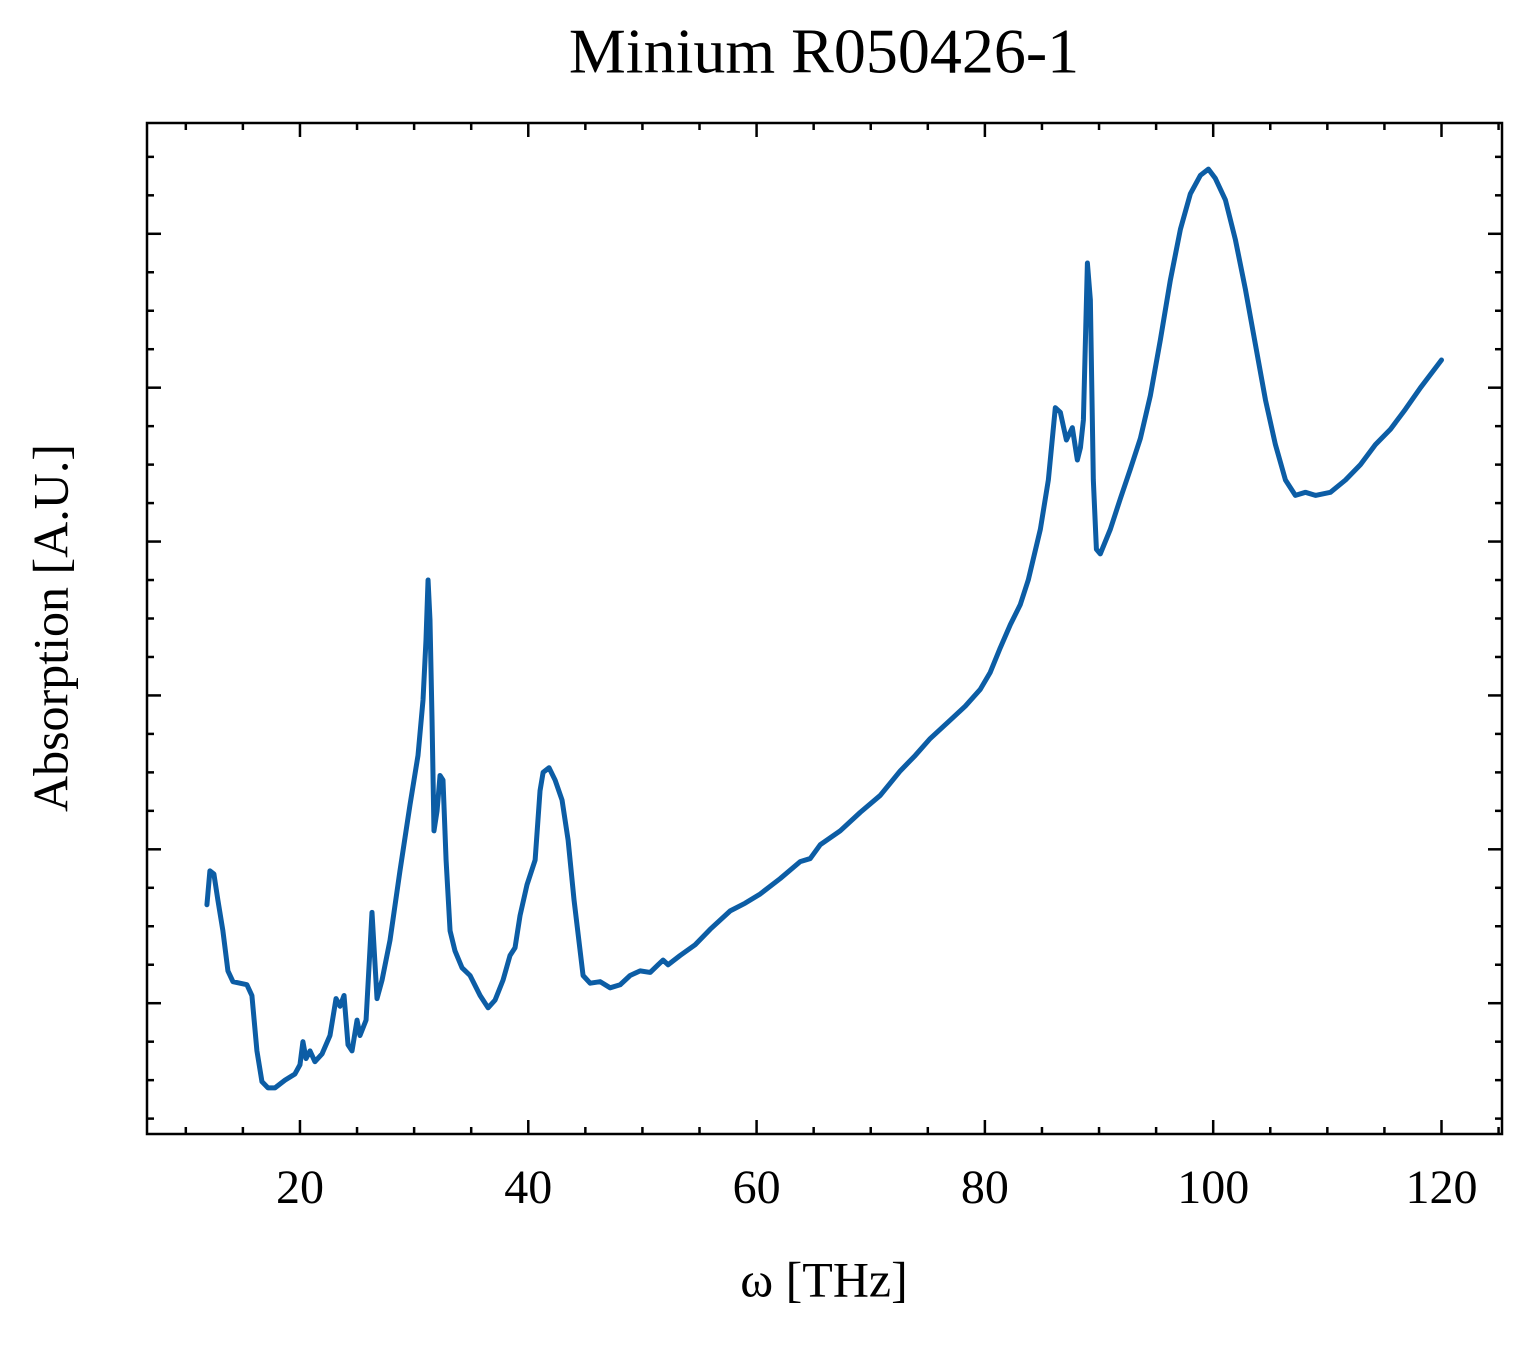  Describe the element at coordinates (1441, 1187) in the screenshot. I see `x-tick-label: 120` at that location.